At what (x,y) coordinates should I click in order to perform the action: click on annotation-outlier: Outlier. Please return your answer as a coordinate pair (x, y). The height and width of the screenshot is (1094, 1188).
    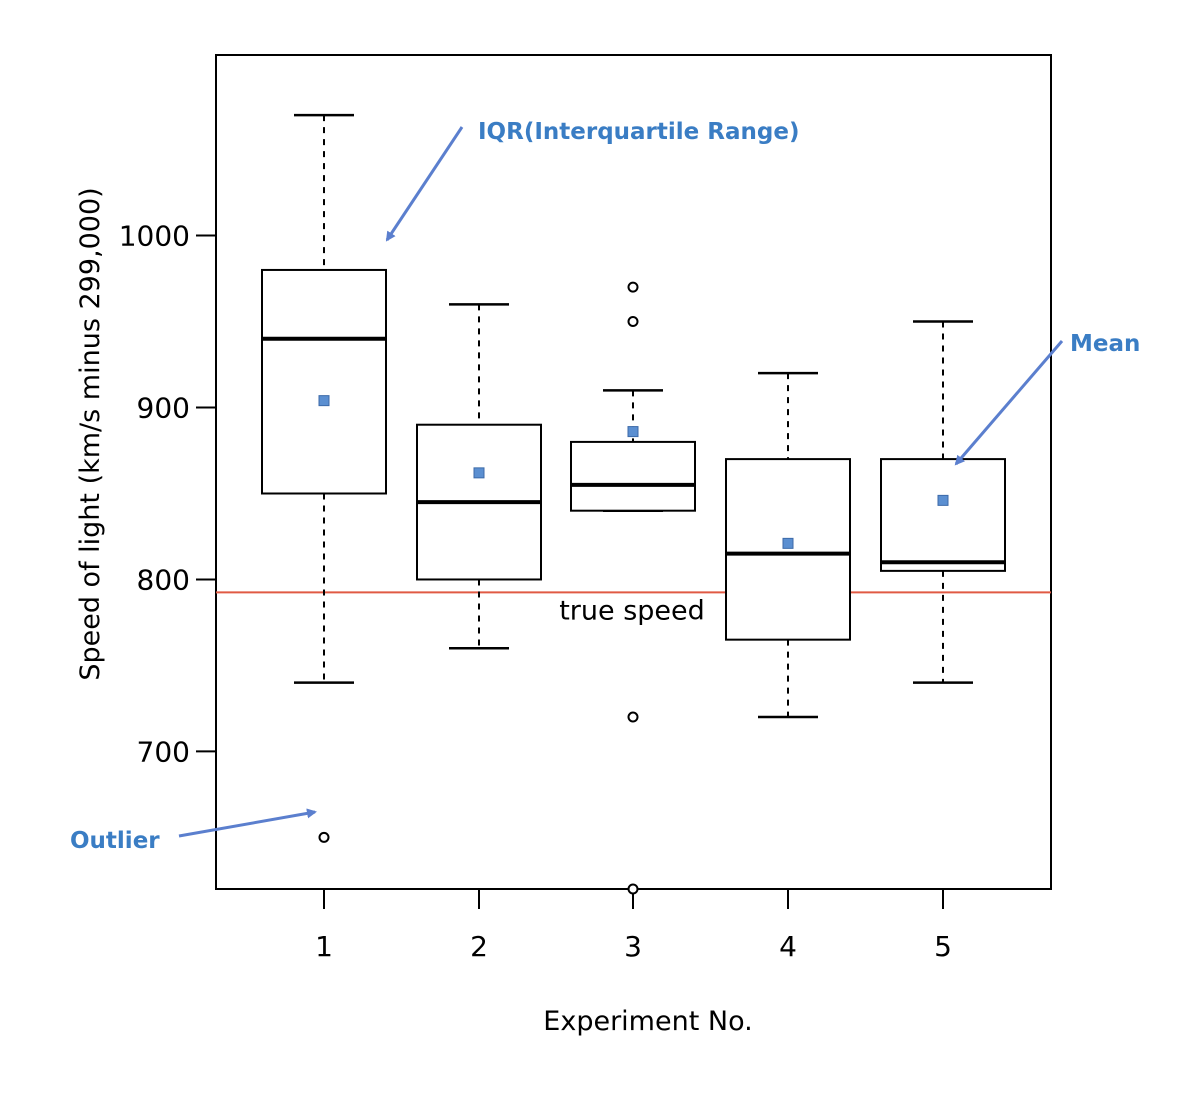
    Looking at the image, I should click on (193, 831).